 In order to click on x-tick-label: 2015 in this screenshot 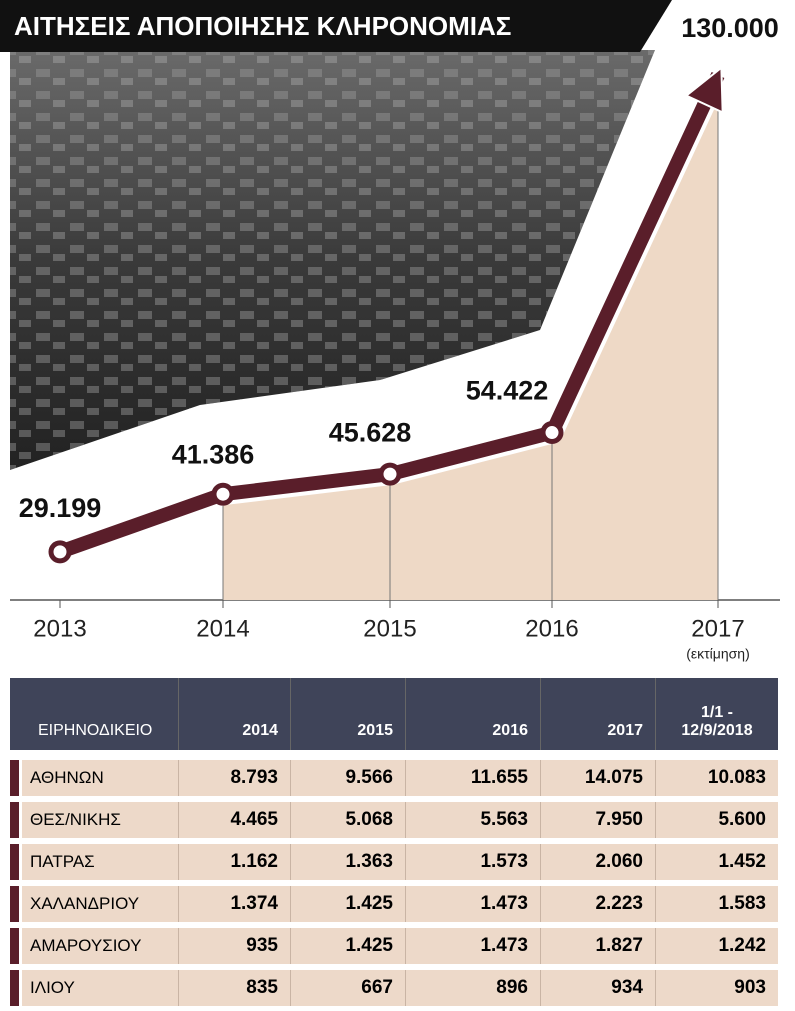, I will do `click(389, 628)`.